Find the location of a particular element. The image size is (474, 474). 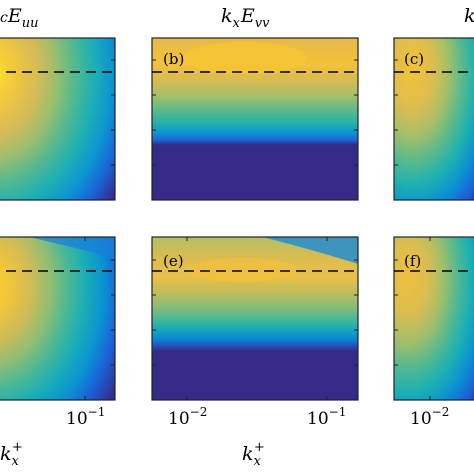

panel-d-field is located at coordinates (57, 318).